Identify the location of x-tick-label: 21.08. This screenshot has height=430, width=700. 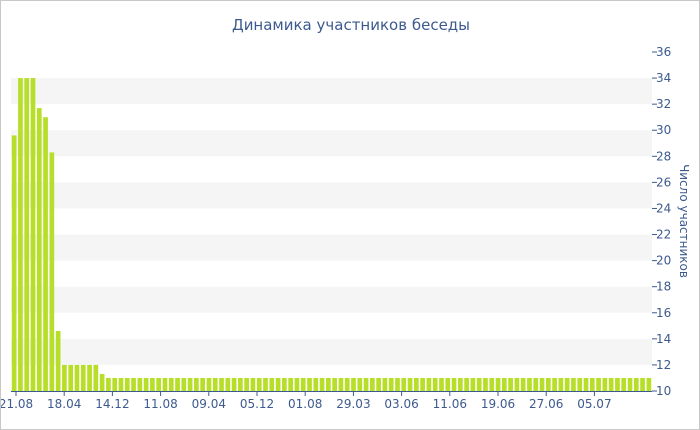
(17, 404).